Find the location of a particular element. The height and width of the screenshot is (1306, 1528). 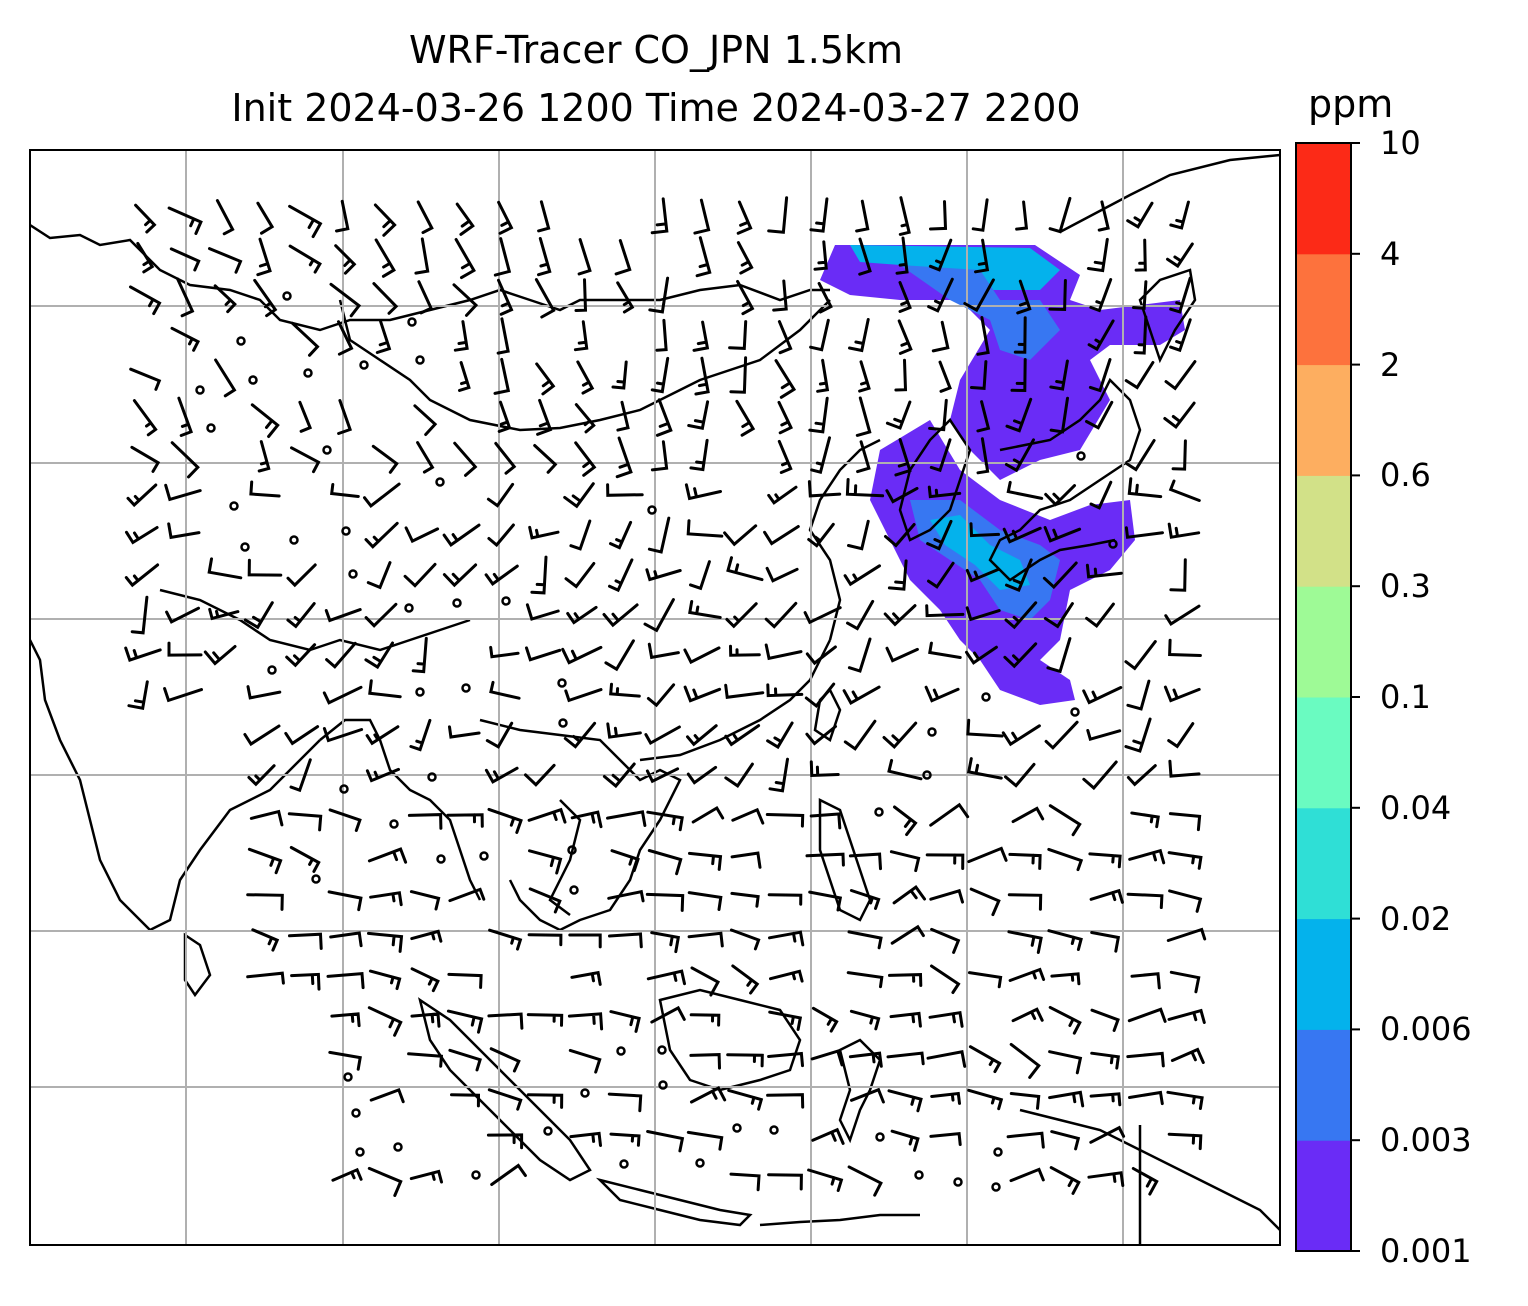

coast-japan is located at coordinates (1065, 479).